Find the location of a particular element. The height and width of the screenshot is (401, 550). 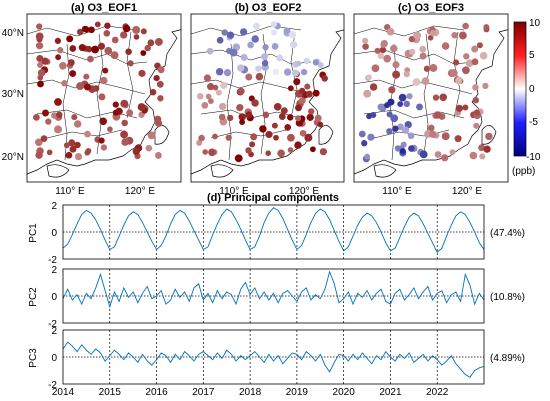

year-tick-label: 2022 is located at coordinates (437, 392).